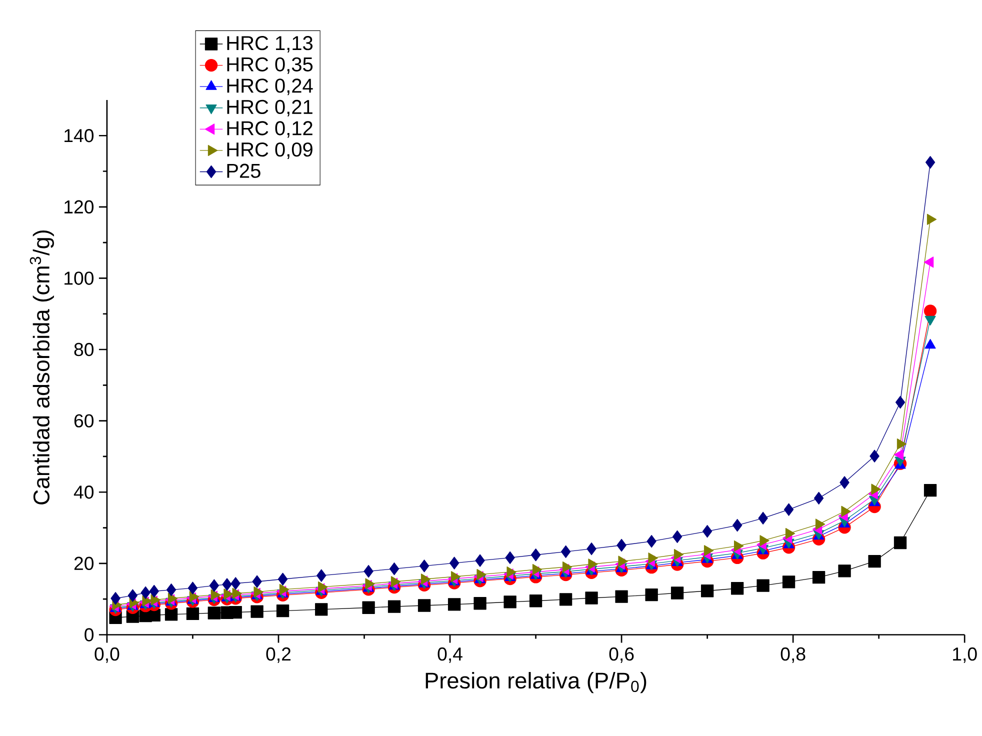 The height and width of the screenshot is (736, 982). Describe the element at coordinates (269, 129) in the screenshot. I see `legend-label: HRC 0,12` at that location.